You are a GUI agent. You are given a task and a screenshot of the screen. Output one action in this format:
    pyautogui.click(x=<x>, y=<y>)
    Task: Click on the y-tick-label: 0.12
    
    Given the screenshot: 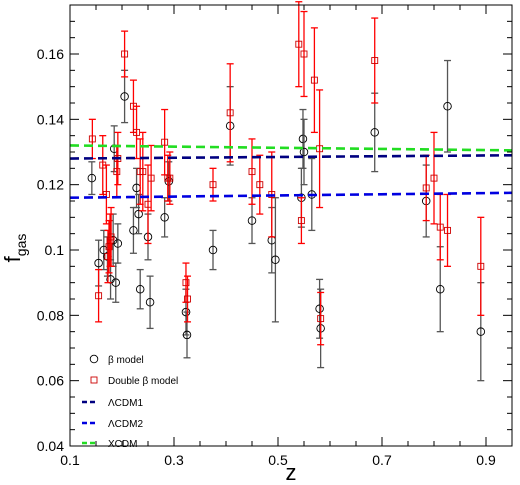 What is the action you would take?
    pyautogui.click(x=50, y=185)
    